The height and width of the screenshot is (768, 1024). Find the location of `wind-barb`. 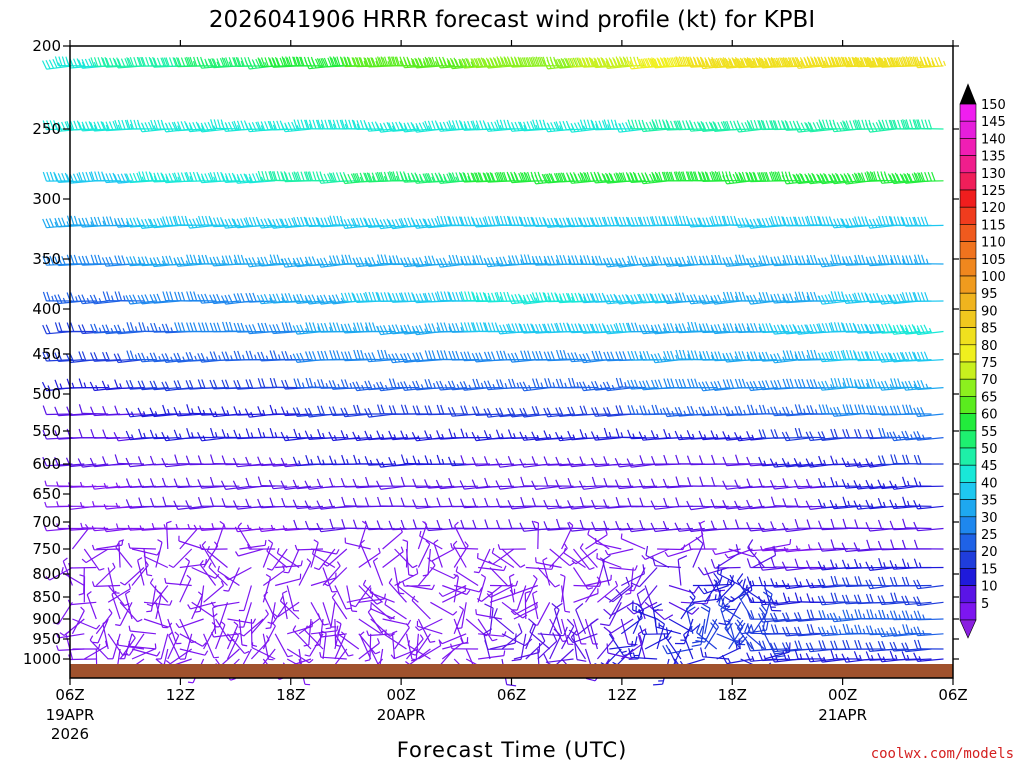

wind-barb is located at coordinates (344, 61).